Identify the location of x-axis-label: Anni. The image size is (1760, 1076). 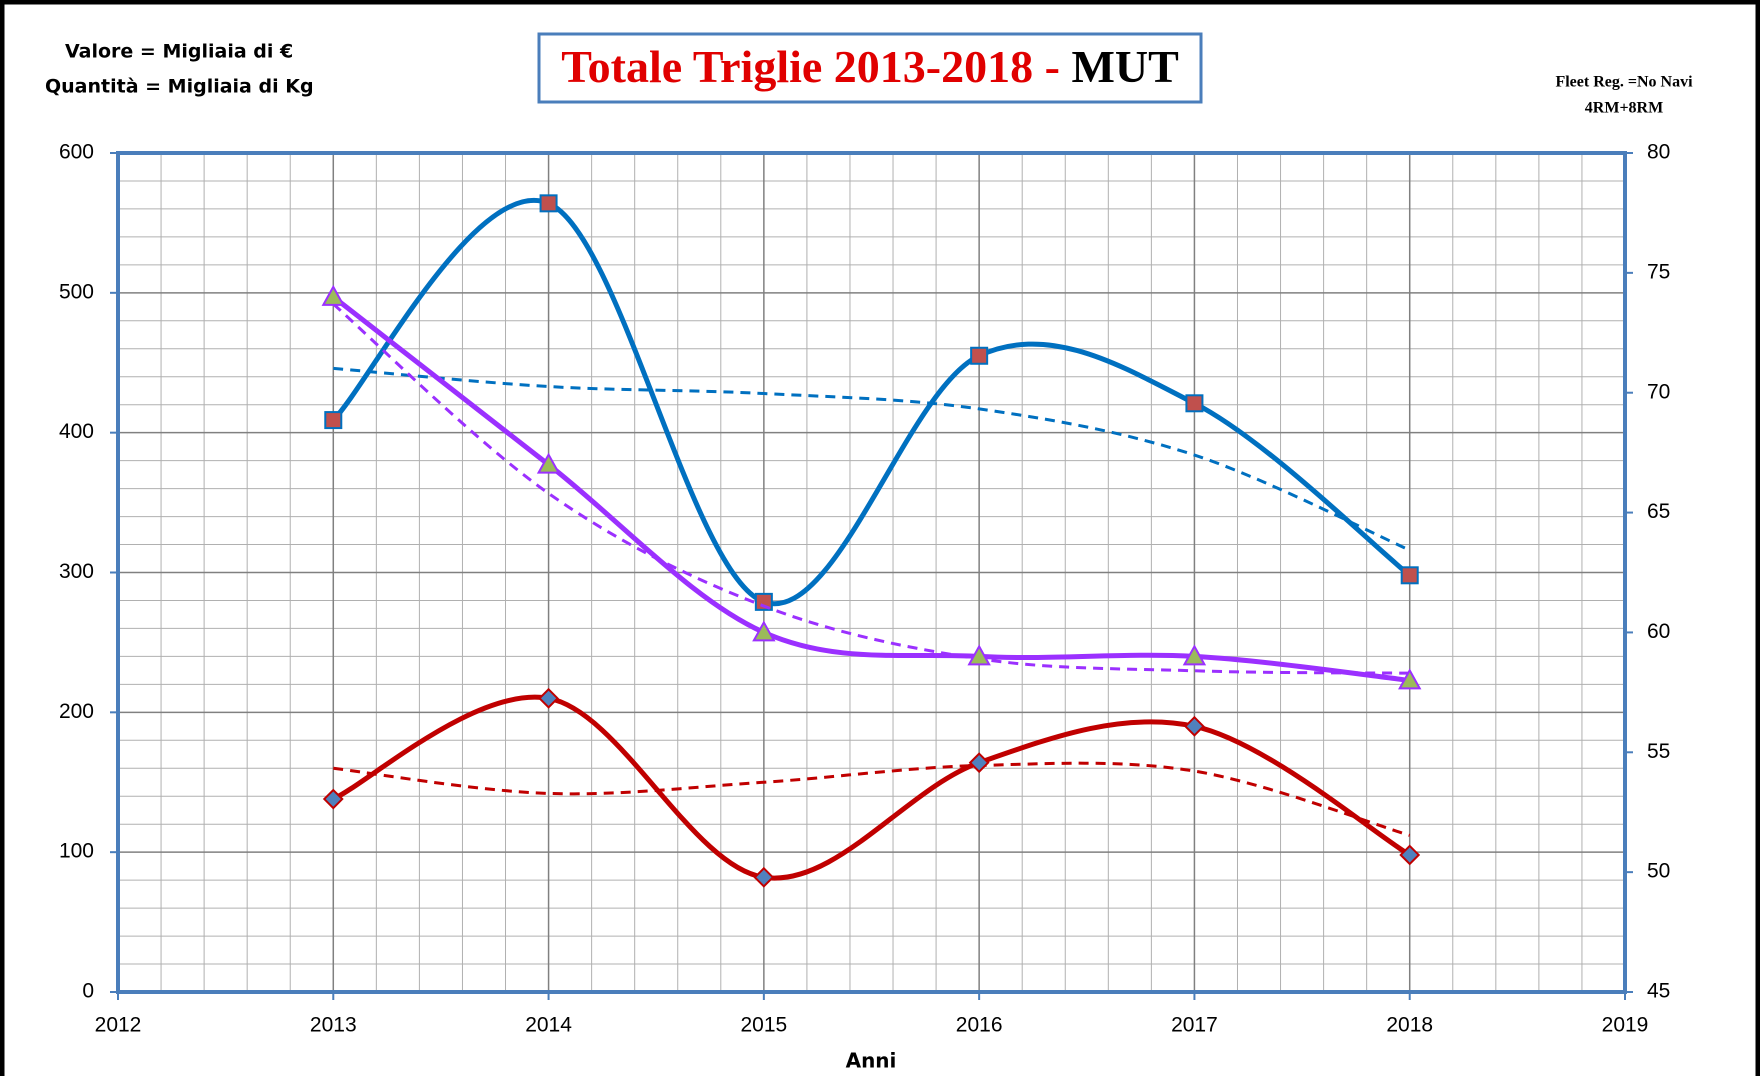
(871, 1061).